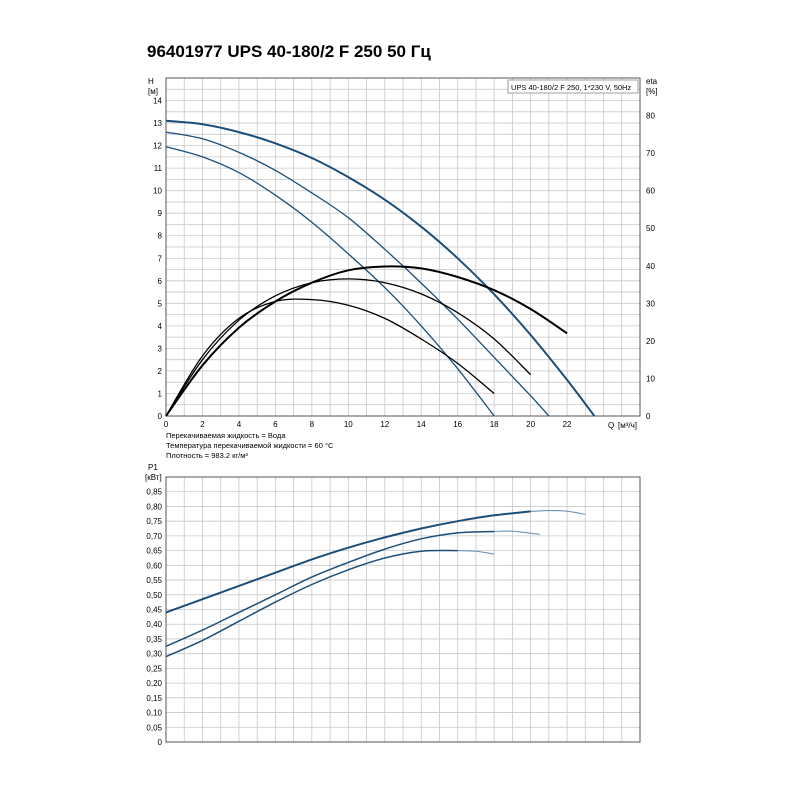  Describe the element at coordinates (457, 424) in the screenshot. I see `x-tick-label: 16` at that location.